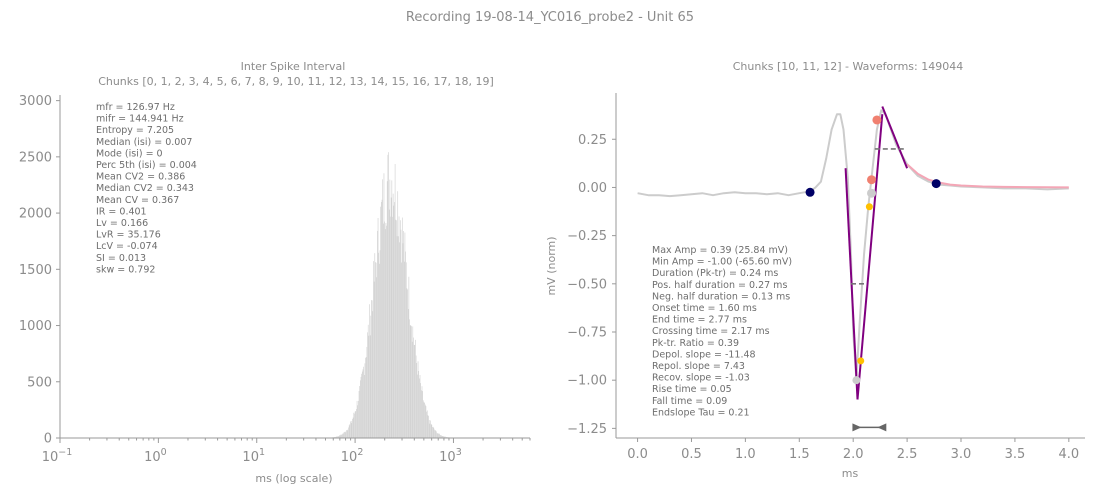  I want to click on waveform-x-tick-label: 0.5, so click(691, 454).